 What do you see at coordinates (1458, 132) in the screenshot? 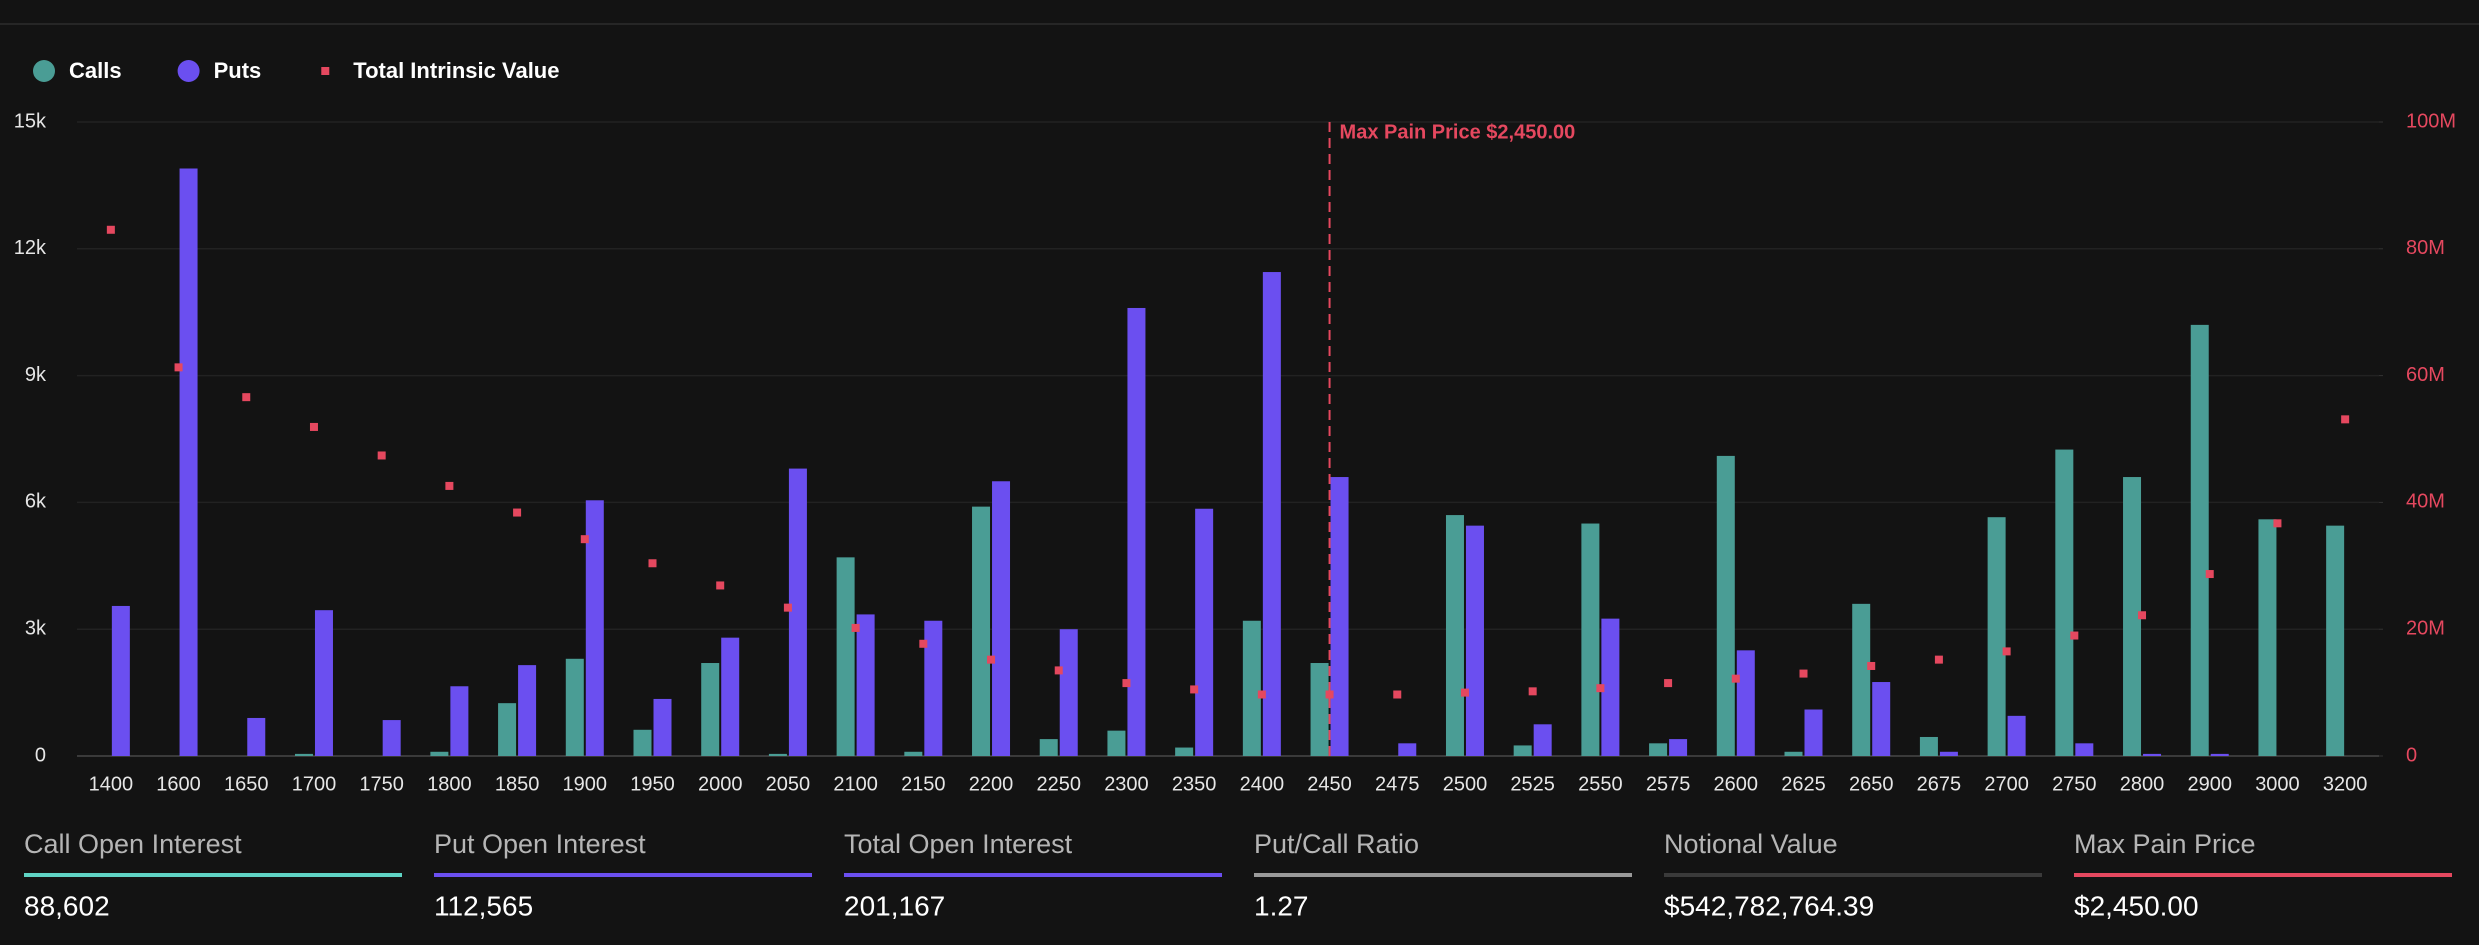
I see `max-pain-label: Max Pain Price $2,450.00` at bounding box center [1458, 132].